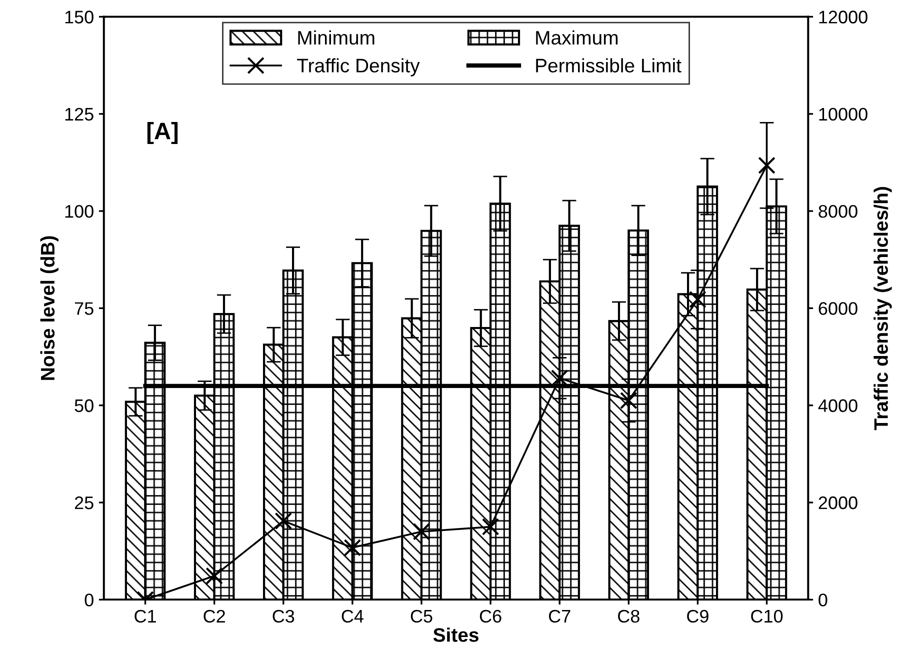  Describe the element at coordinates (838, 405) in the screenshot. I see `y2-tick-label: 4000` at that location.